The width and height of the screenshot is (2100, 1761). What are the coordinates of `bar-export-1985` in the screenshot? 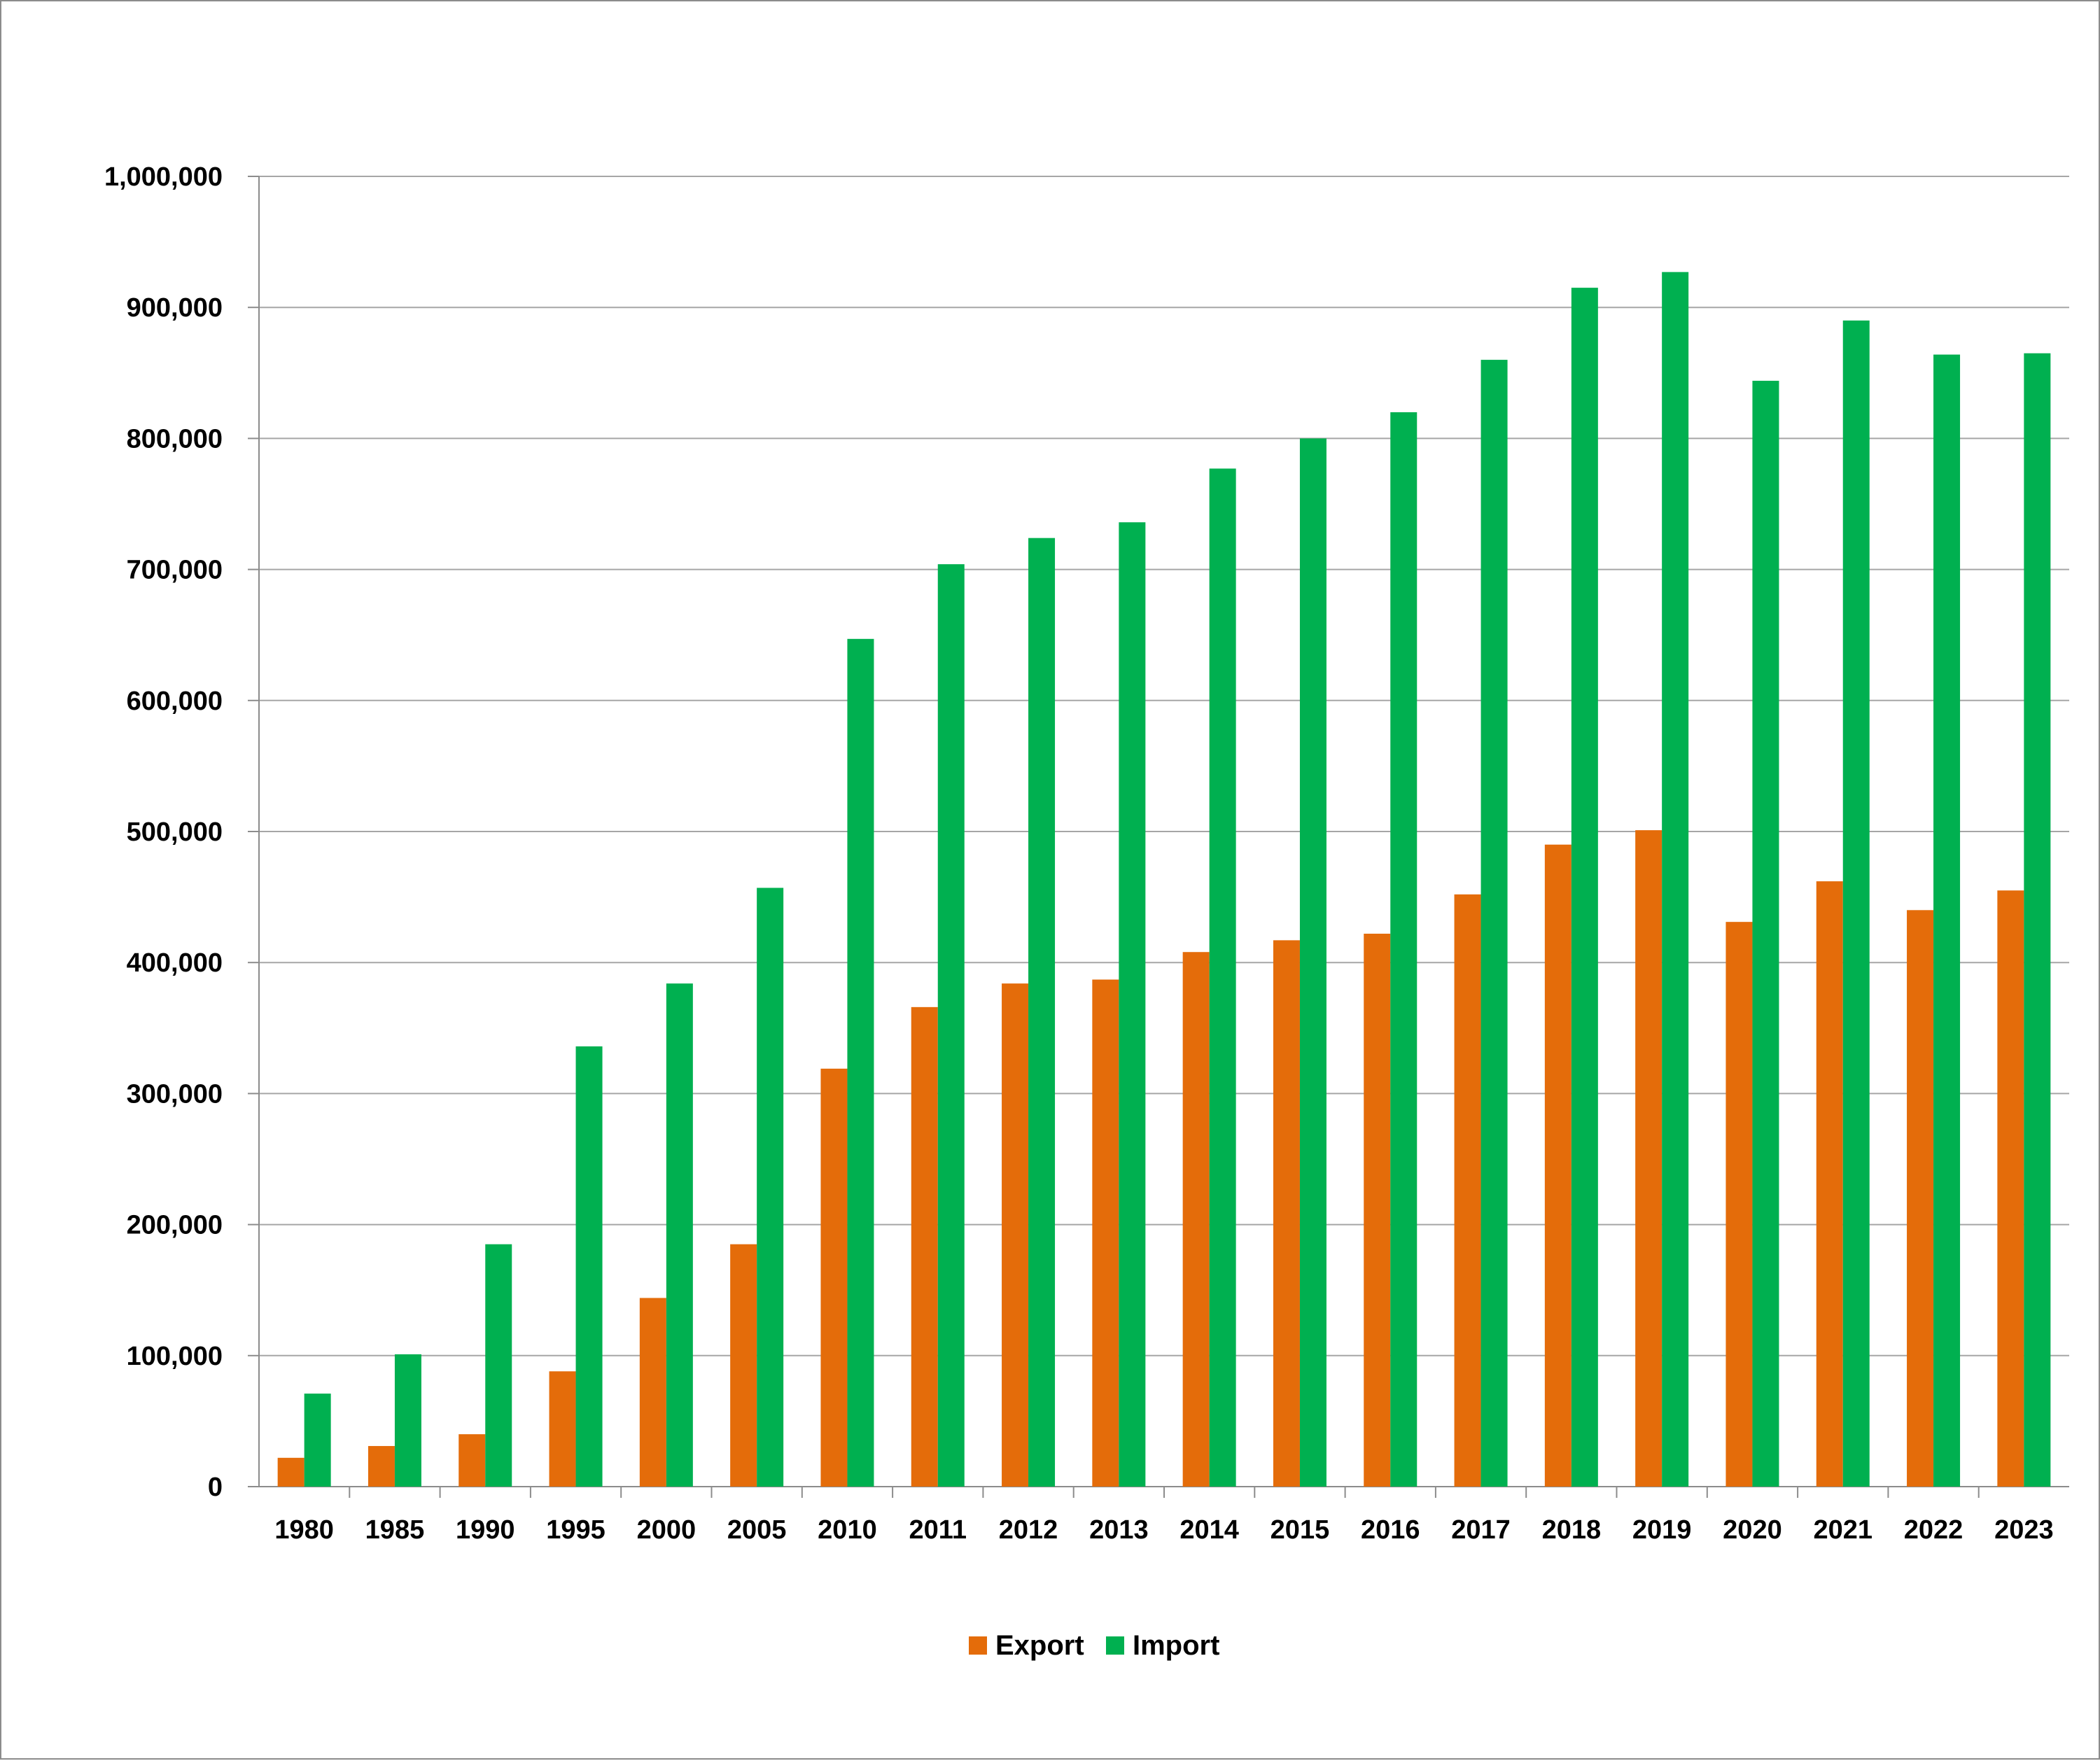 It's located at (381, 1466).